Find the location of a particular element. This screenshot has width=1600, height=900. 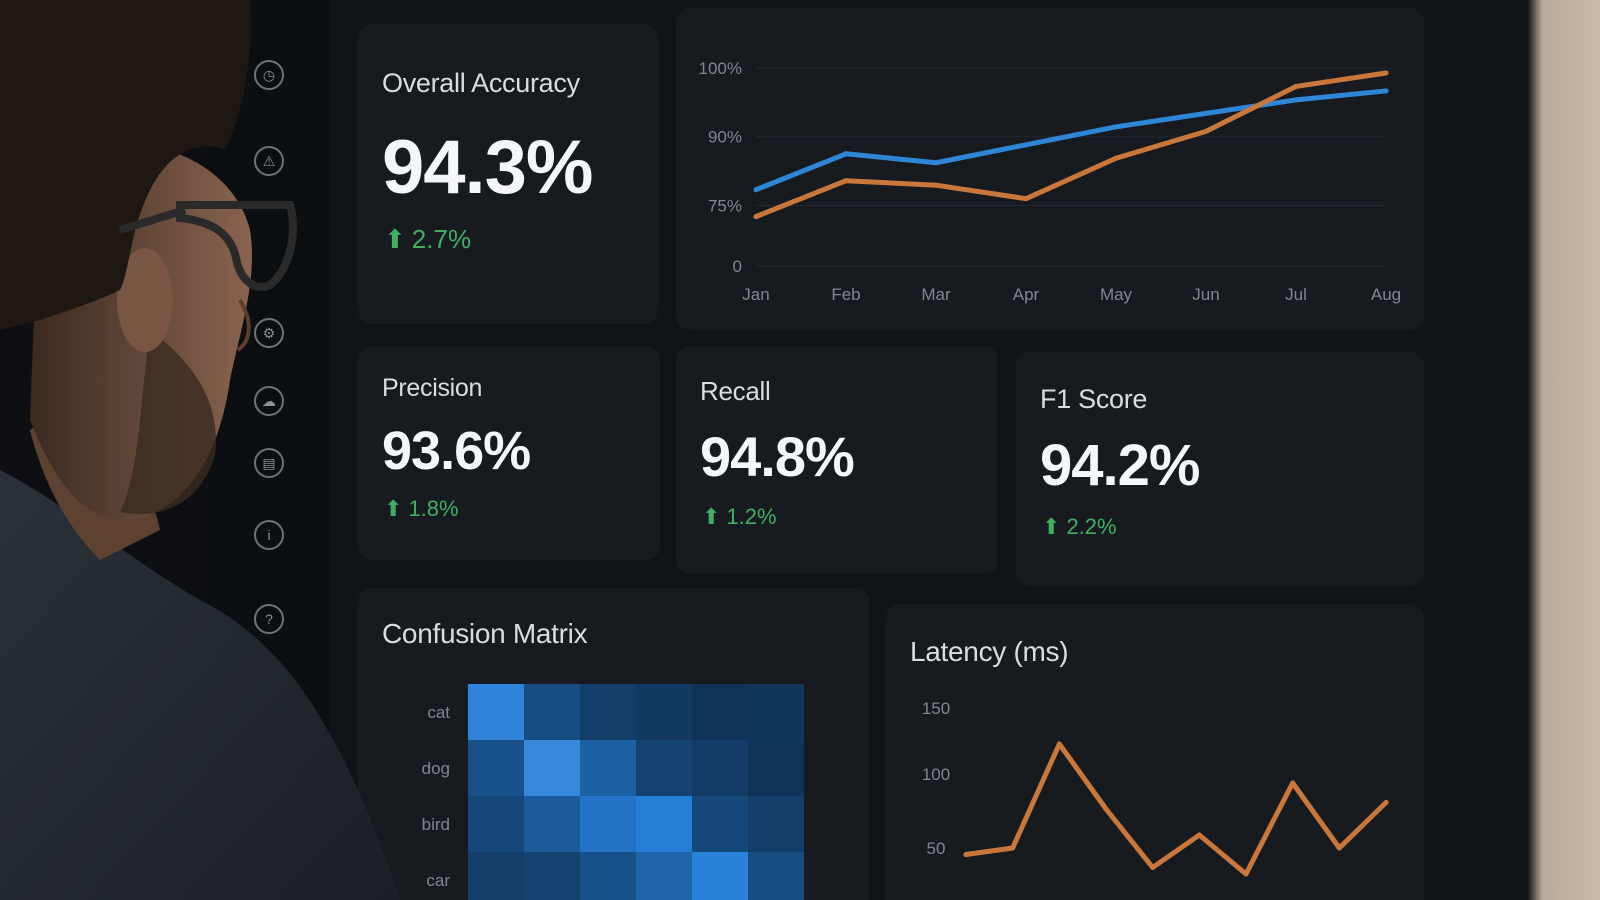

background-wall is located at coordinates (1564, 450).